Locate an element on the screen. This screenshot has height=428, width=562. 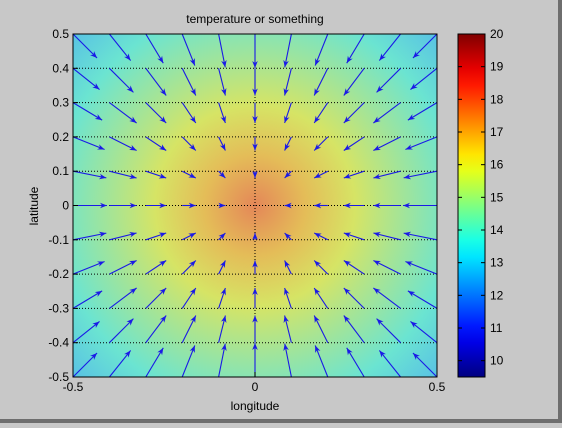
colorbar-tick-label: 15 is located at coordinates (497, 197).